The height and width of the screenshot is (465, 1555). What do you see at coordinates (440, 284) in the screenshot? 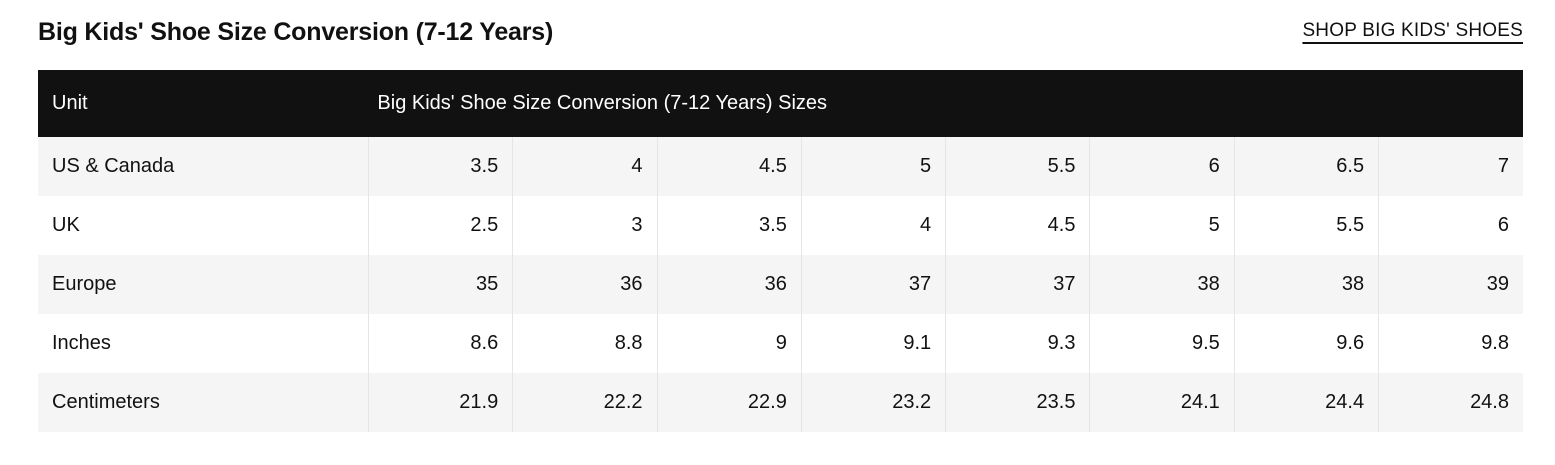
I see `size-value: 35` at bounding box center [440, 284].